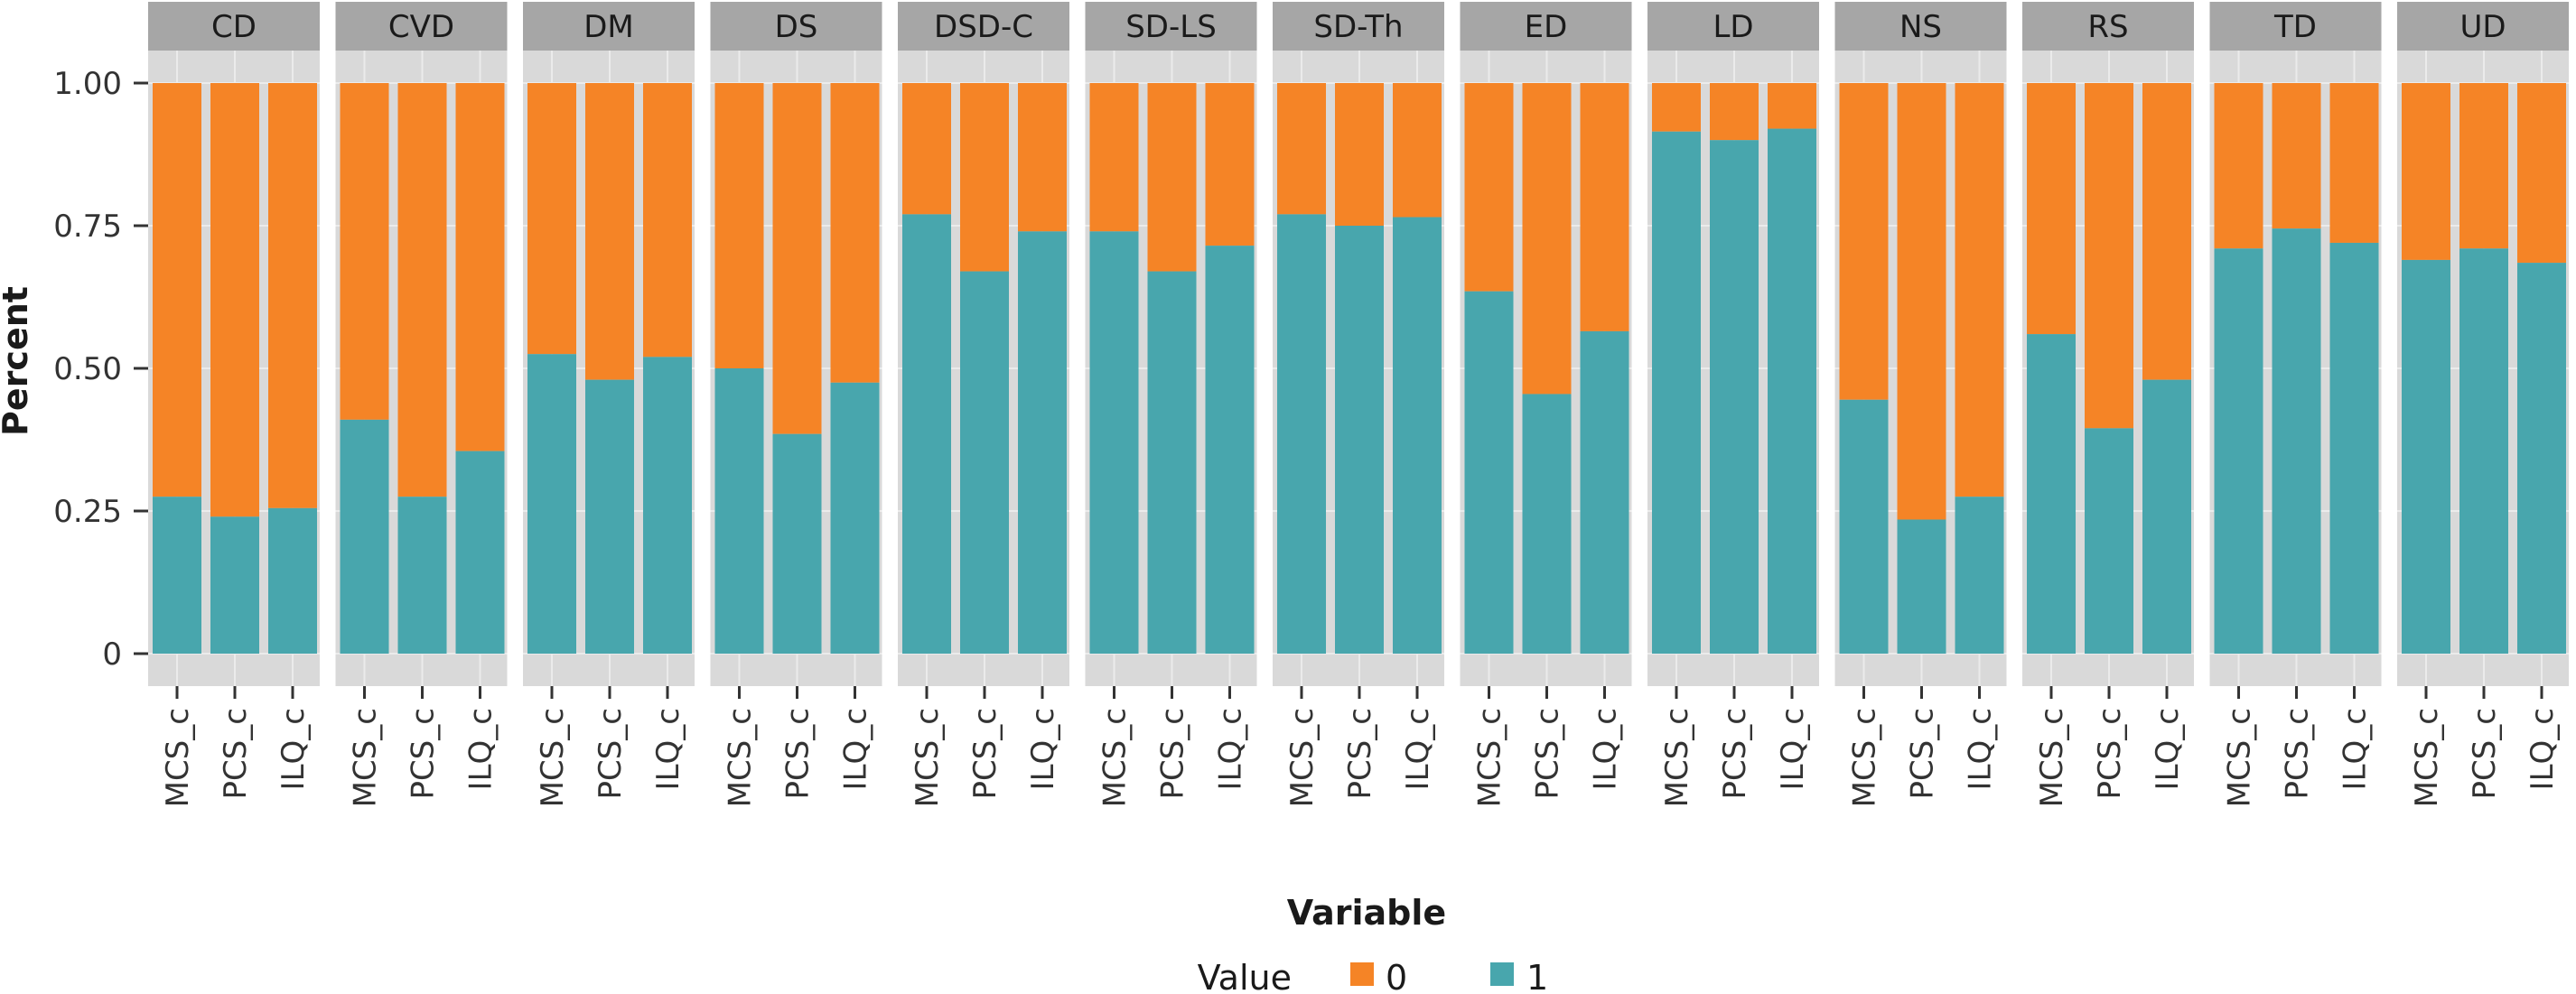 Image resolution: width=2576 pixels, height=994 pixels. What do you see at coordinates (234, 404) in the screenshot?
I see `facet-panel: CD MCS_c PCS_c ILQ_c` at bounding box center [234, 404].